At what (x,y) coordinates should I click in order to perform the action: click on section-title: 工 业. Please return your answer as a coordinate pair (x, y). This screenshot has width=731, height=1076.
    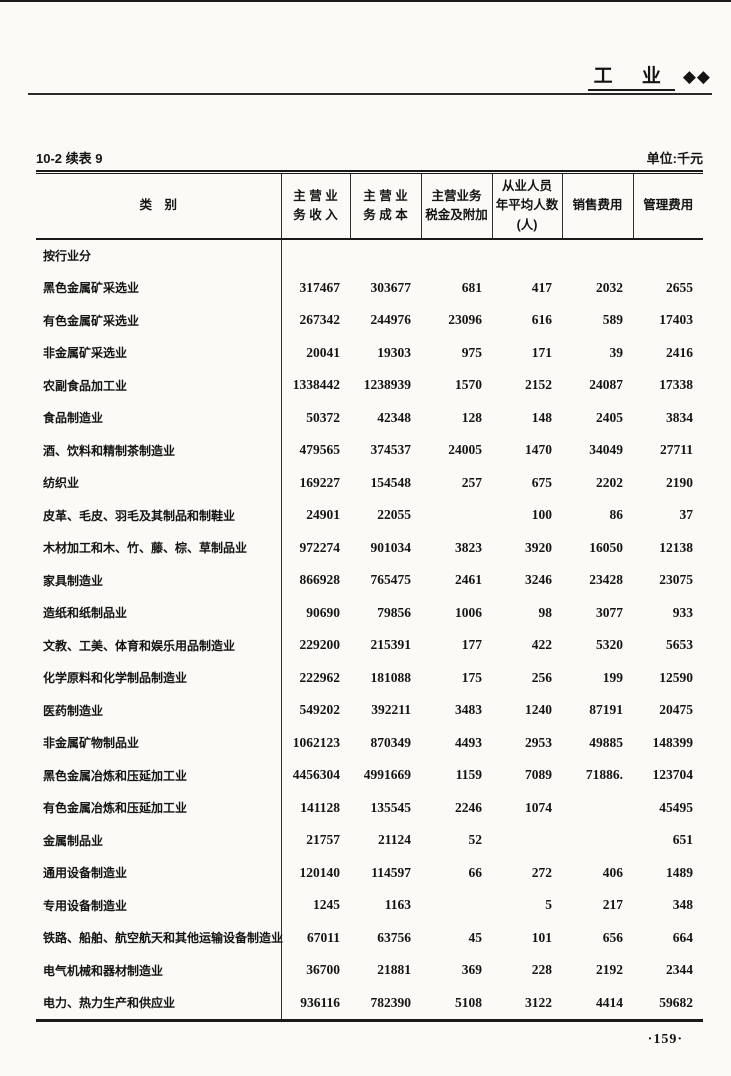
    Looking at the image, I should click on (631, 78).